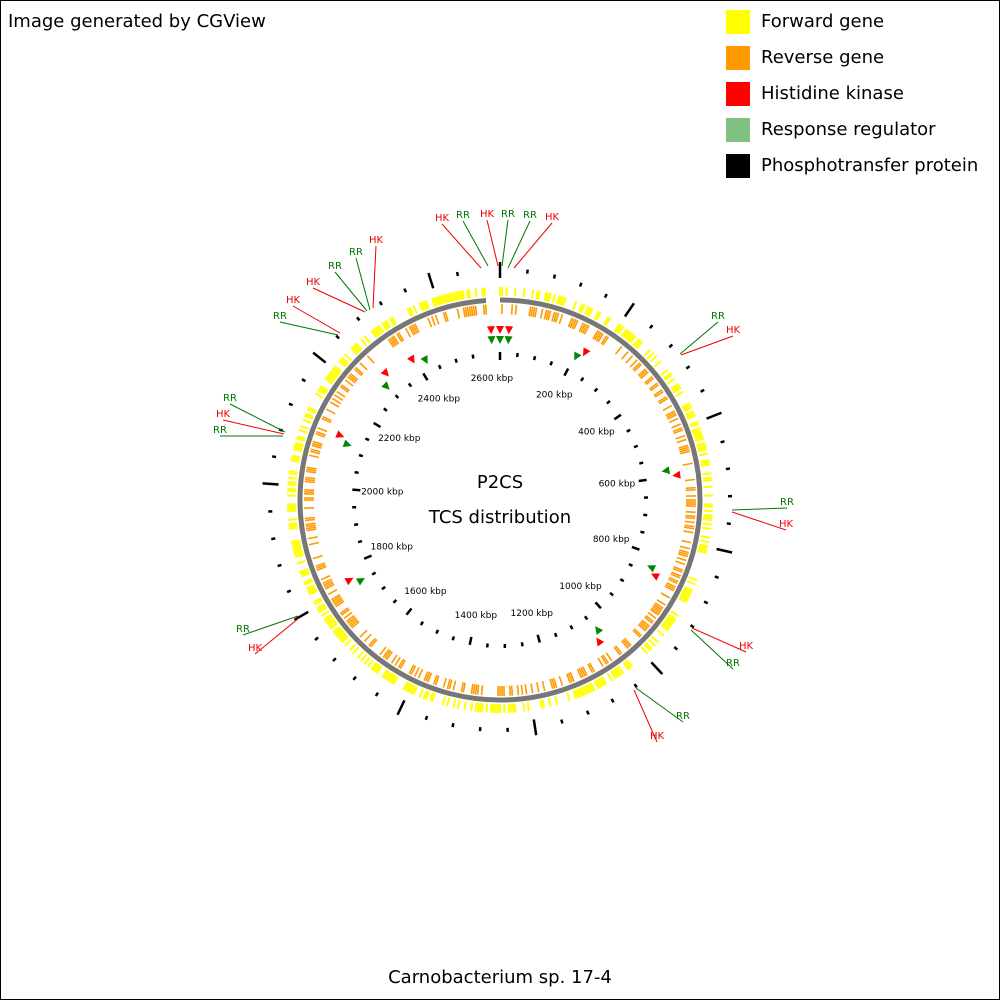  I want to click on tick-label: 2000 kbp, so click(382, 492).